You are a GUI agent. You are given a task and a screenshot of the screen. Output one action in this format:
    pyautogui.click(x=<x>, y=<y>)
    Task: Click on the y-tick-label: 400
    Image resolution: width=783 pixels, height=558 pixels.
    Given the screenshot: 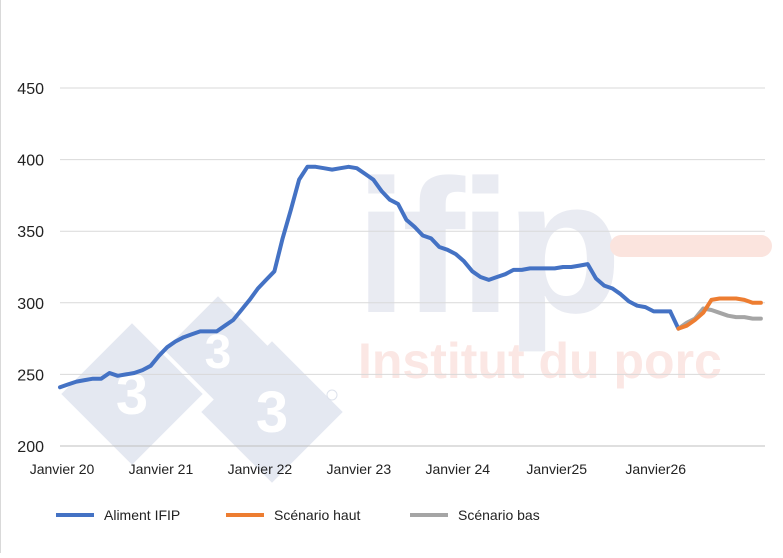 What is the action you would take?
    pyautogui.click(x=30, y=161)
    